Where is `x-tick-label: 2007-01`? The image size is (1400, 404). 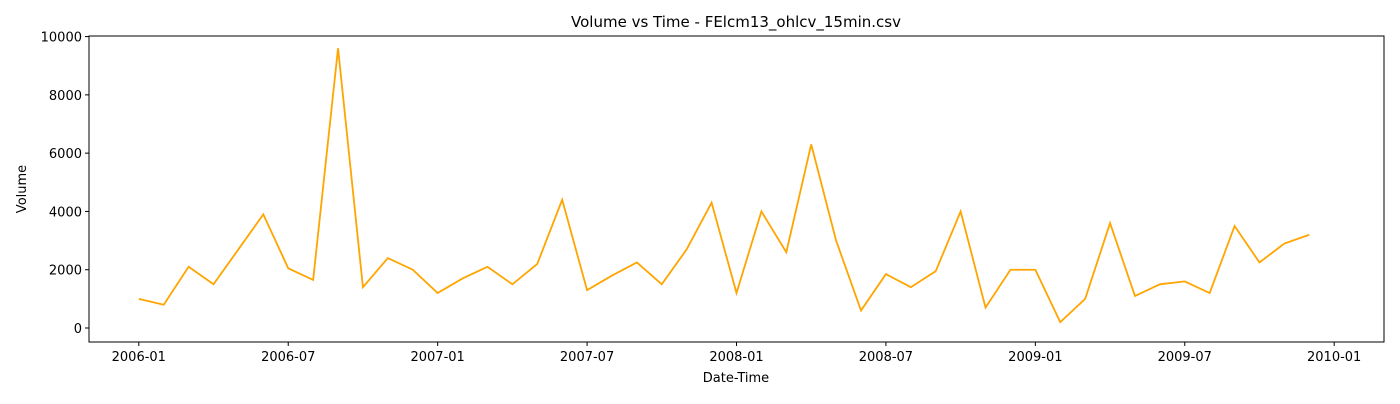 x-tick-label: 2007-01 is located at coordinates (437, 357).